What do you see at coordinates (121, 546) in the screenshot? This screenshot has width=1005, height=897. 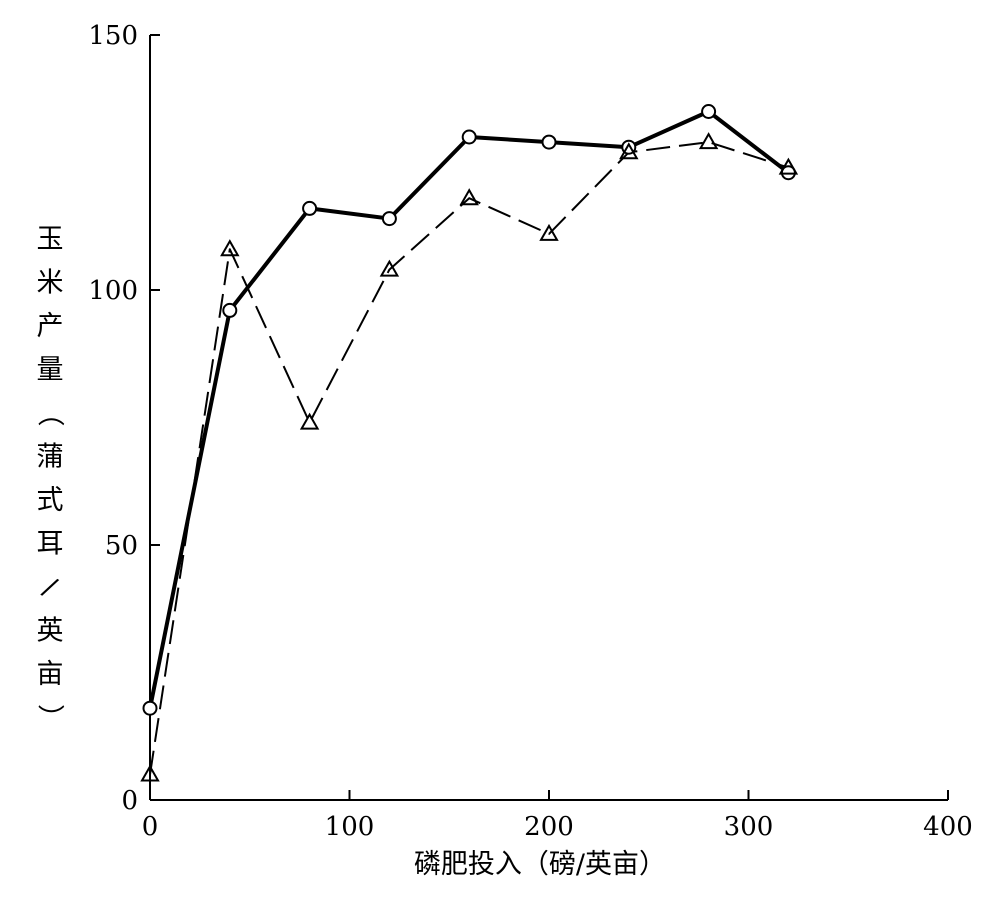 I see `y-tick-label: 50` at bounding box center [121, 546].